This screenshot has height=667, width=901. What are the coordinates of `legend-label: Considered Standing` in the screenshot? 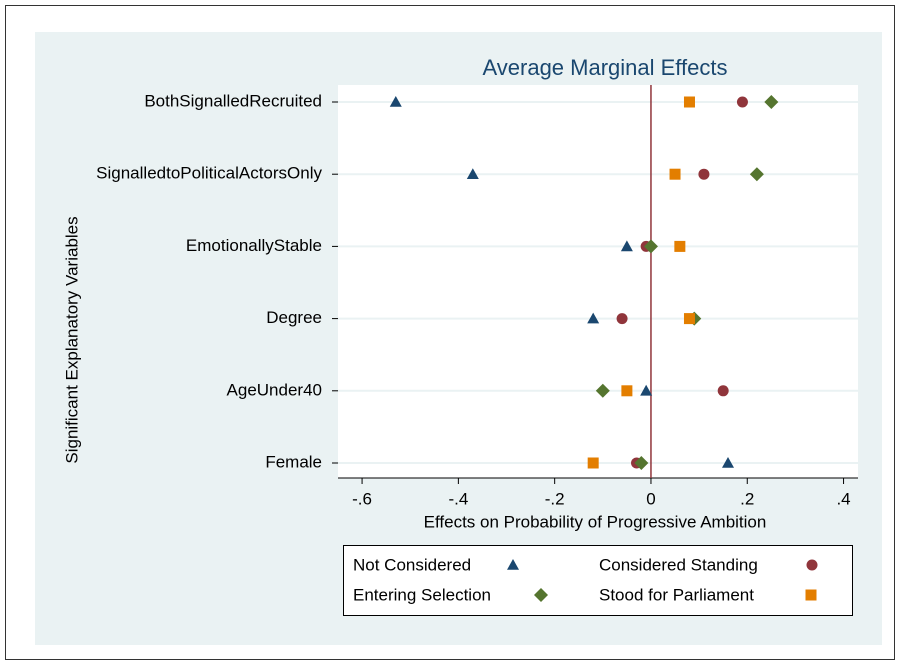 It's located at (678, 564).